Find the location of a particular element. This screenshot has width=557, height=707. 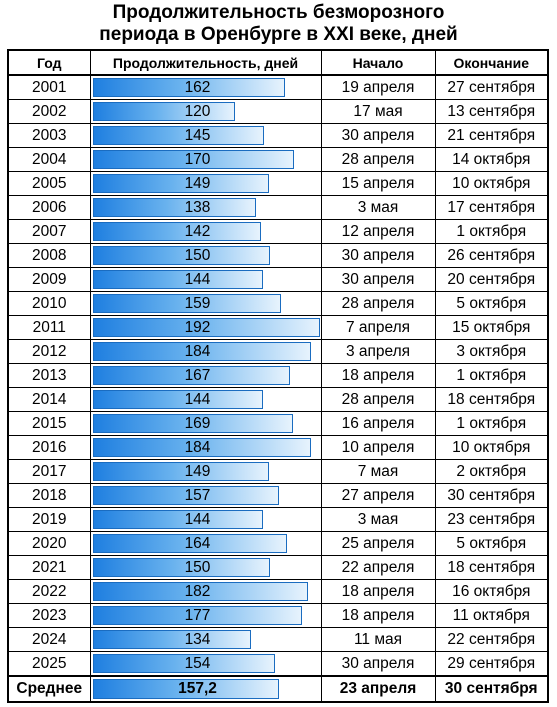

duration-value: 149 is located at coordinates (197, 471).